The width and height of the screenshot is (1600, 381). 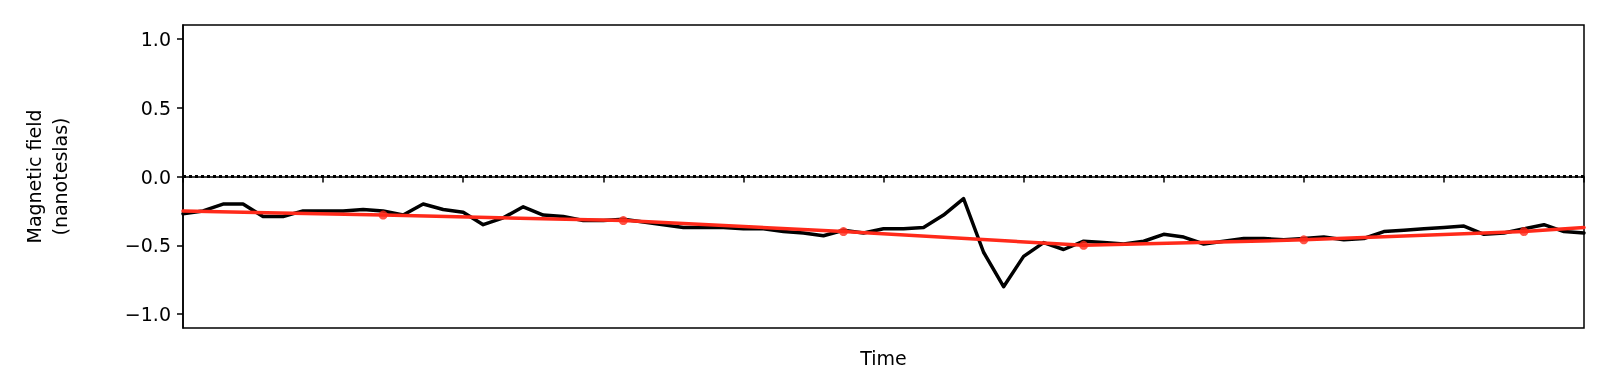 I want to click on y-tick-label: −0.5, so click(x=147, y=245).